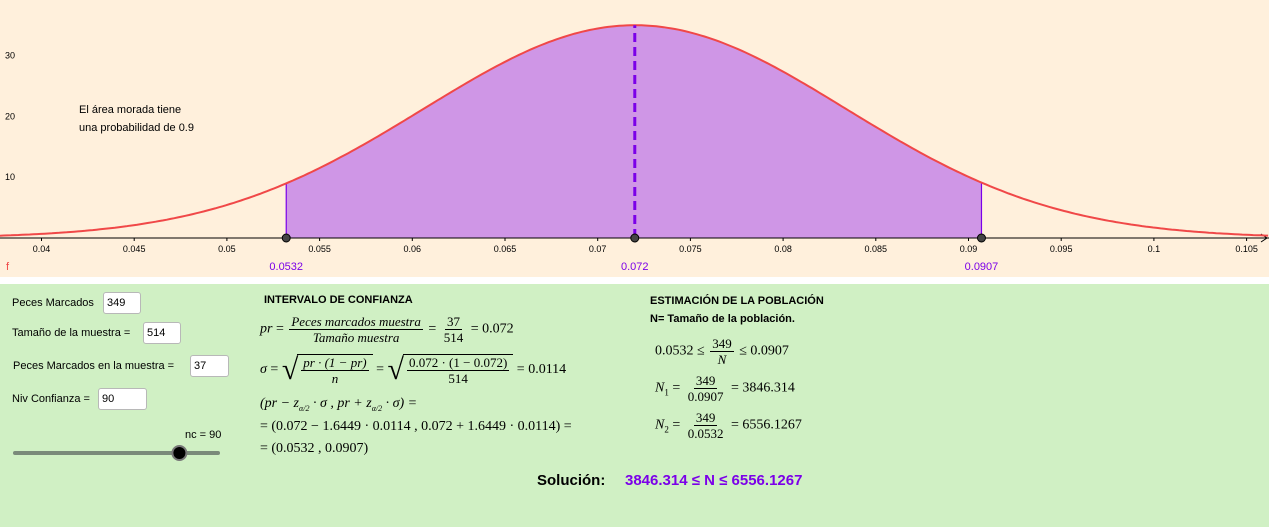 The height and width of the screenshot is (527, 1269). Describe the element at coordinates (122, 399) in the screenshot. I see `confidence-level-input` at that location.